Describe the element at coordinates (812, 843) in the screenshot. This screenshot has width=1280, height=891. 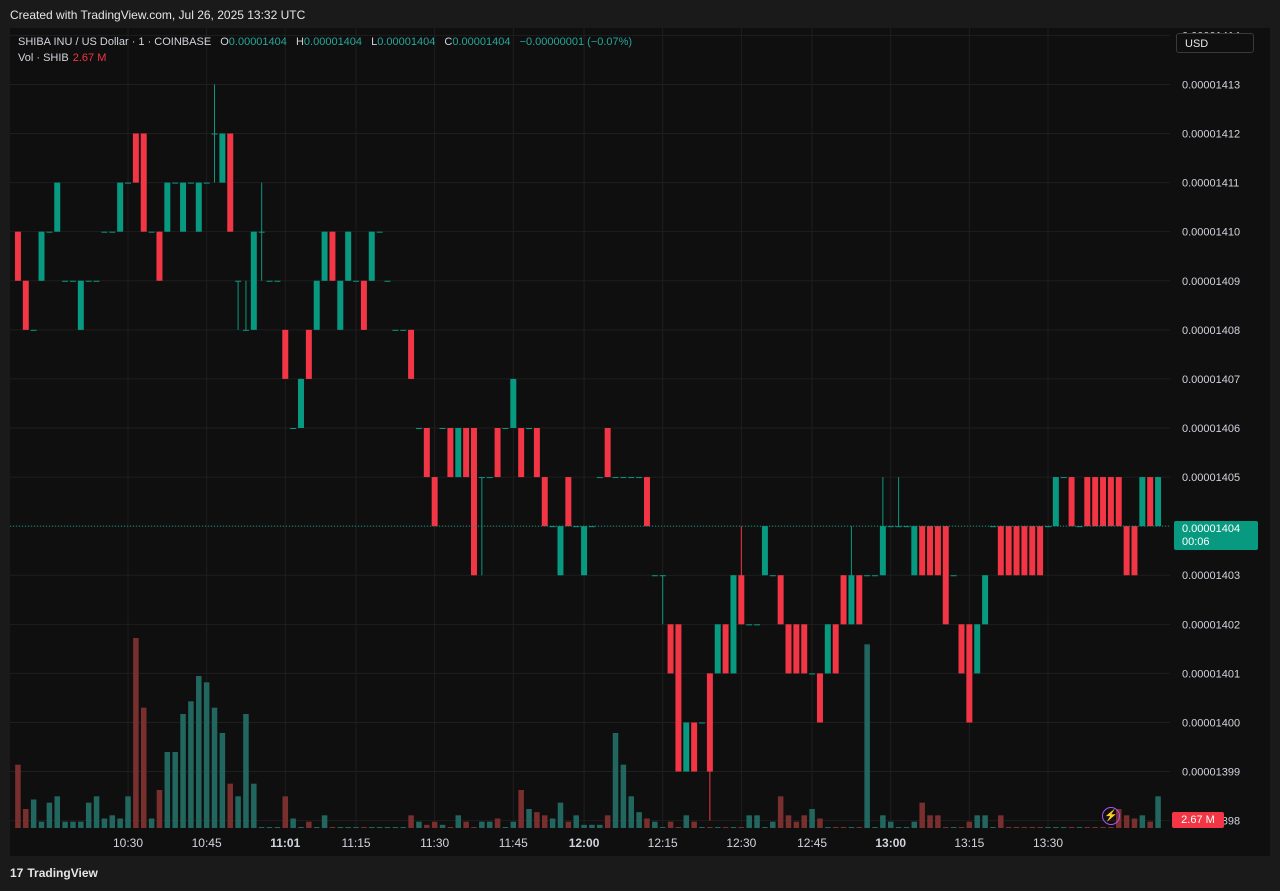
I see `time-axis-label: 12:45` at that location.